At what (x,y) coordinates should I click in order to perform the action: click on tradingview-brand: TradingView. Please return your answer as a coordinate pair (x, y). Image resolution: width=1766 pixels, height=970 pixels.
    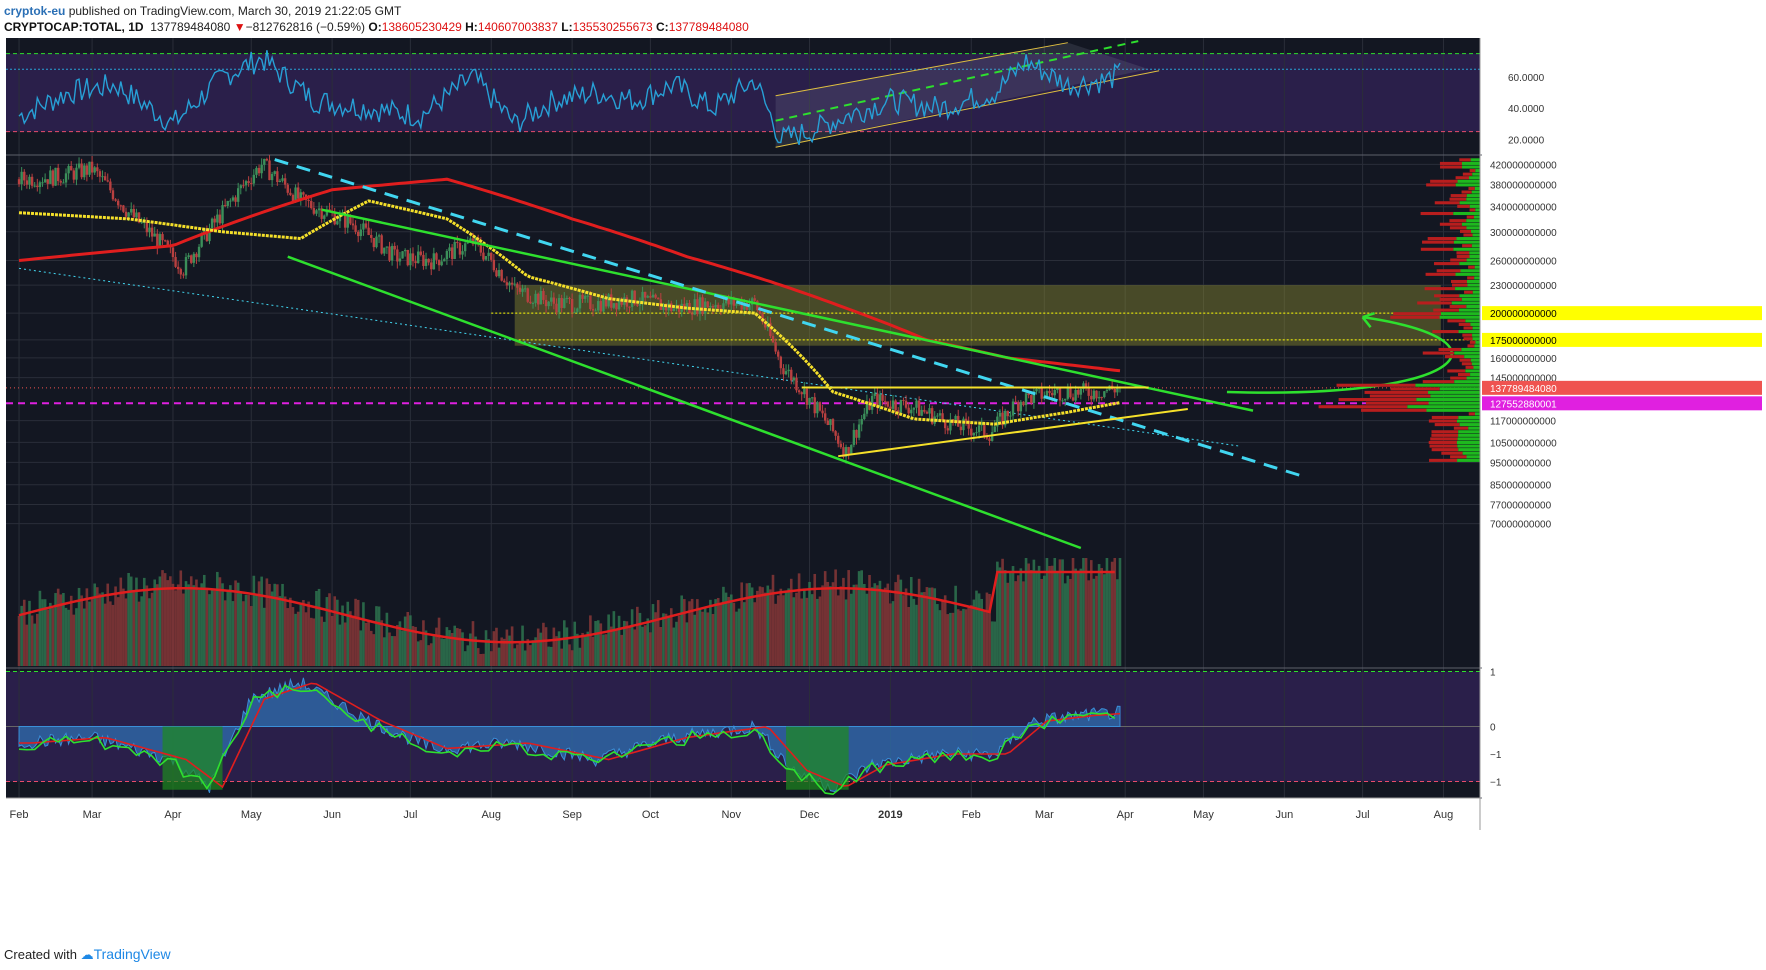
    Looking at the image, I should click on (132, 954).